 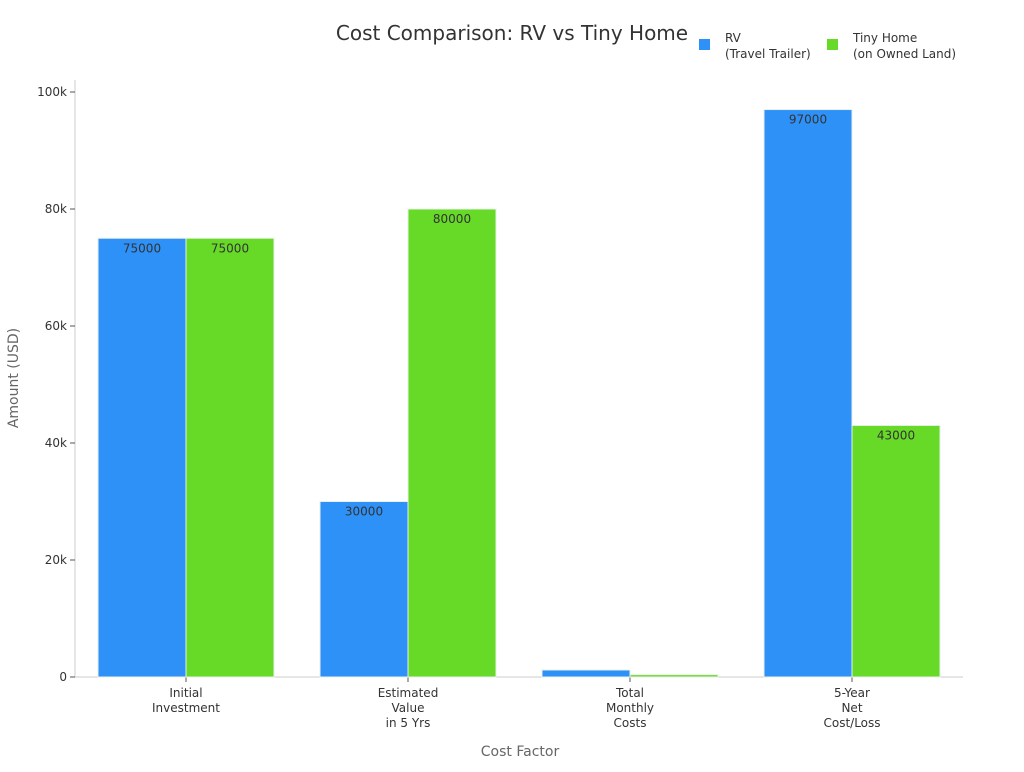 What do you see at coordinates (808, 120) in the screenshot?
I see `data-label: 97000` at bounding box center [808, 120].